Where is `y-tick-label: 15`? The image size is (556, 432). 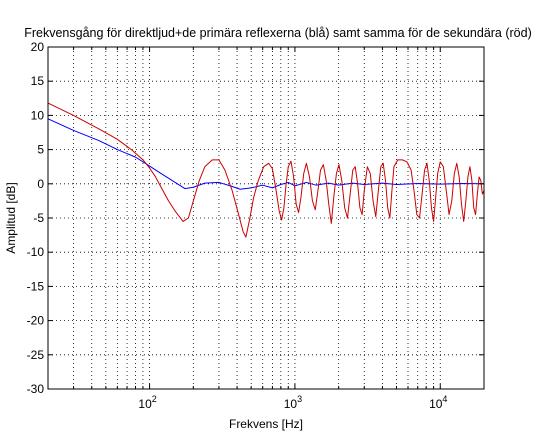 y-tick-label: 15 is located at coordinates (38, 81).